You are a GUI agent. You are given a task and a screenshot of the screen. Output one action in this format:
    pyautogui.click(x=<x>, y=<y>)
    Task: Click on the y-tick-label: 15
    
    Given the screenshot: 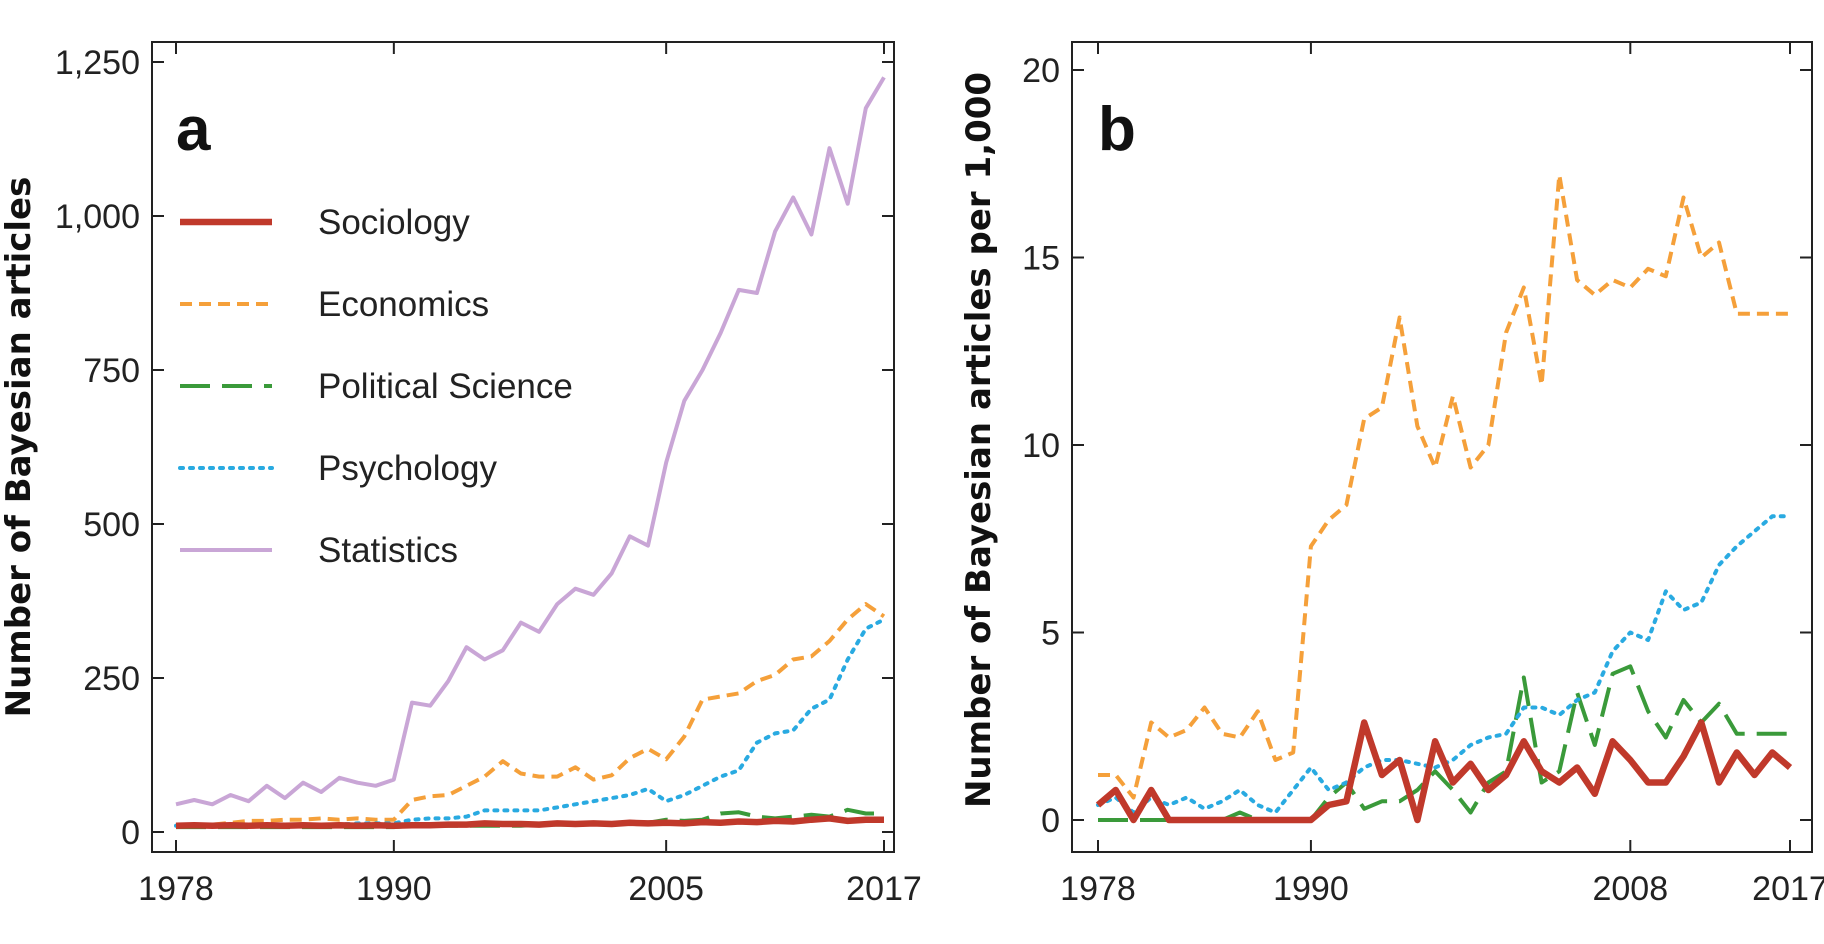 What is the action you would take?
    pyautogui.click(x=1041, y=259)
    